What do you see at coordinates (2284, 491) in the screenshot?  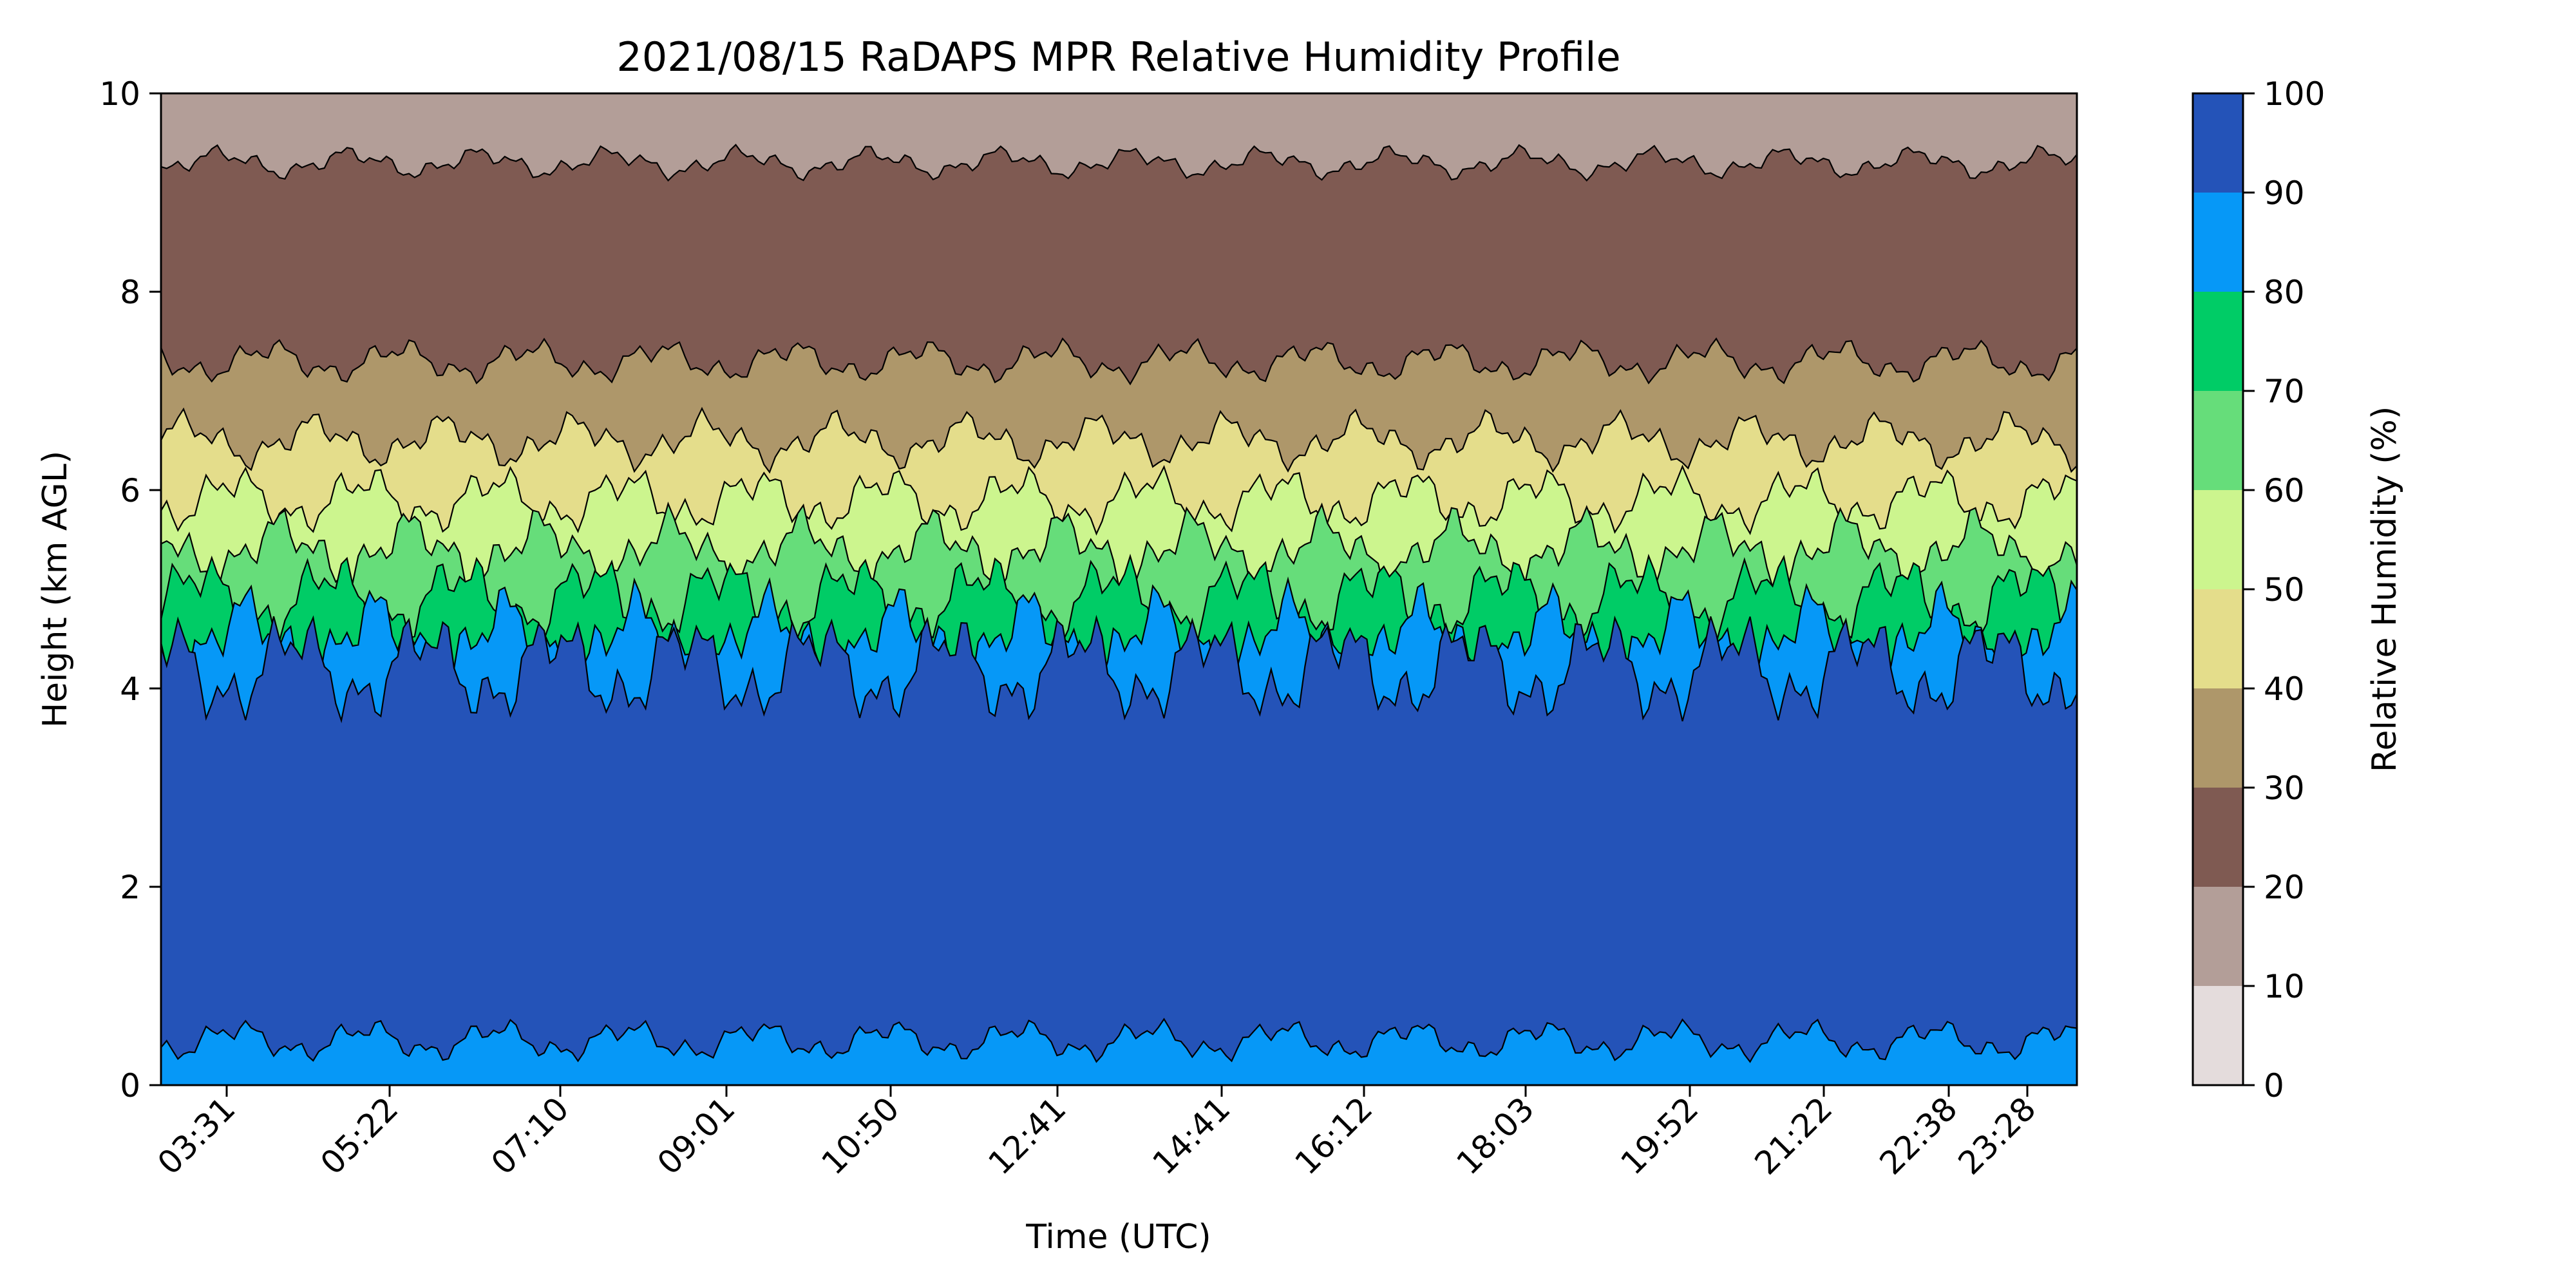 I see `colorbar-tick-label: 60` at bounding box center [2284, 491].